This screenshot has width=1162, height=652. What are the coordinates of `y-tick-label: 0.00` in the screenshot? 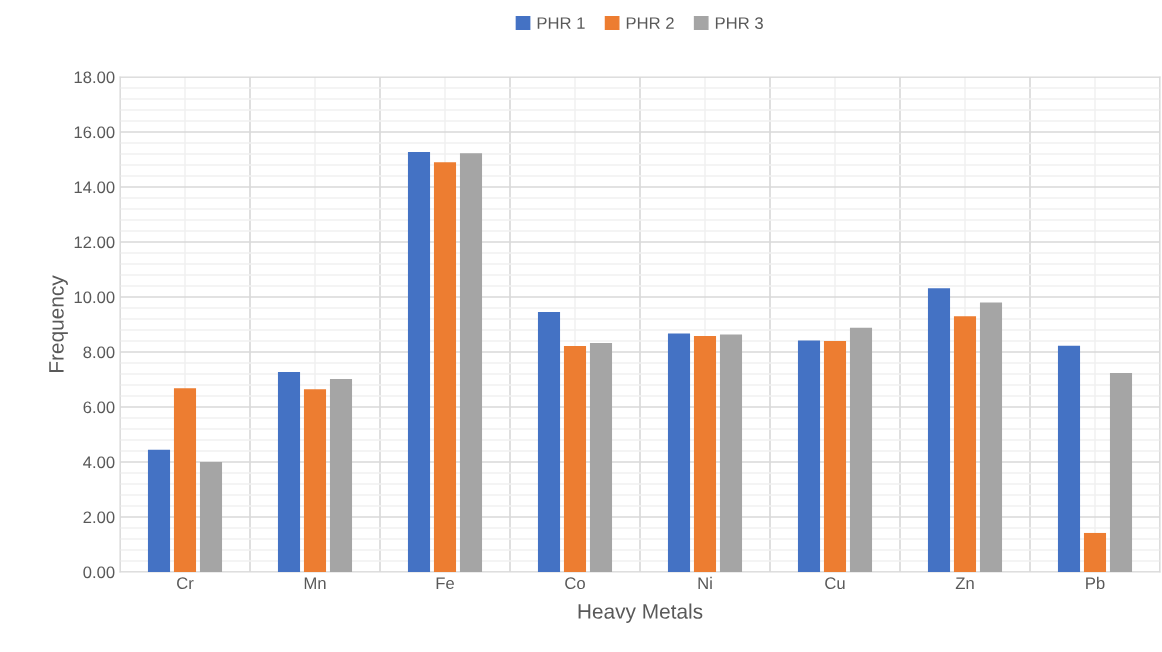 It's located at (99, 572).